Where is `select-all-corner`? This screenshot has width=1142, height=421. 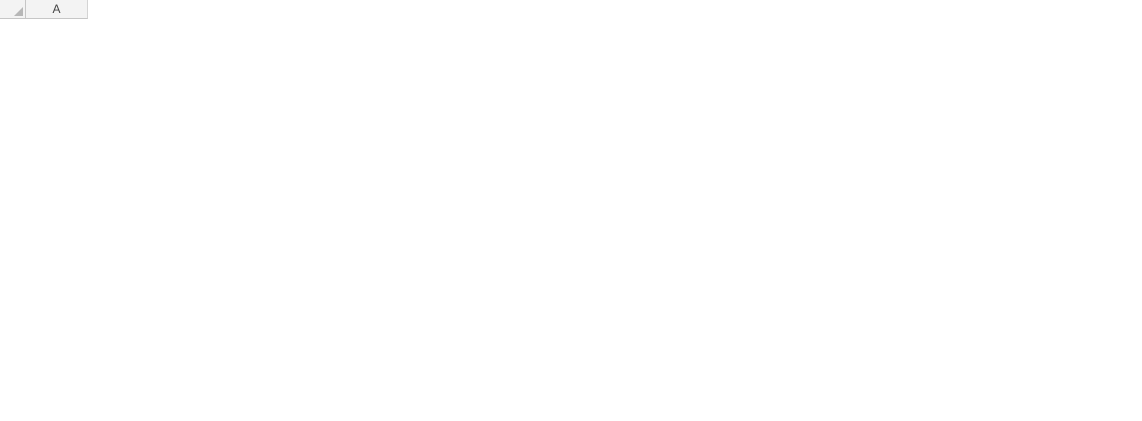
select-all-corner is located at coordinates (13, 9).